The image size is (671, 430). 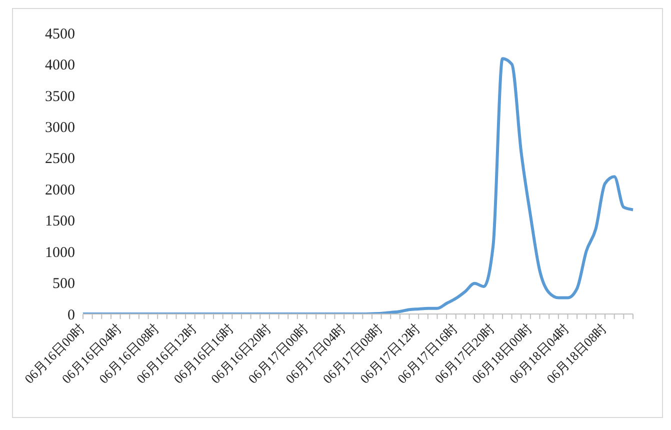 I want to click on y-tick-label: 3500, so click(x=60, y=96).